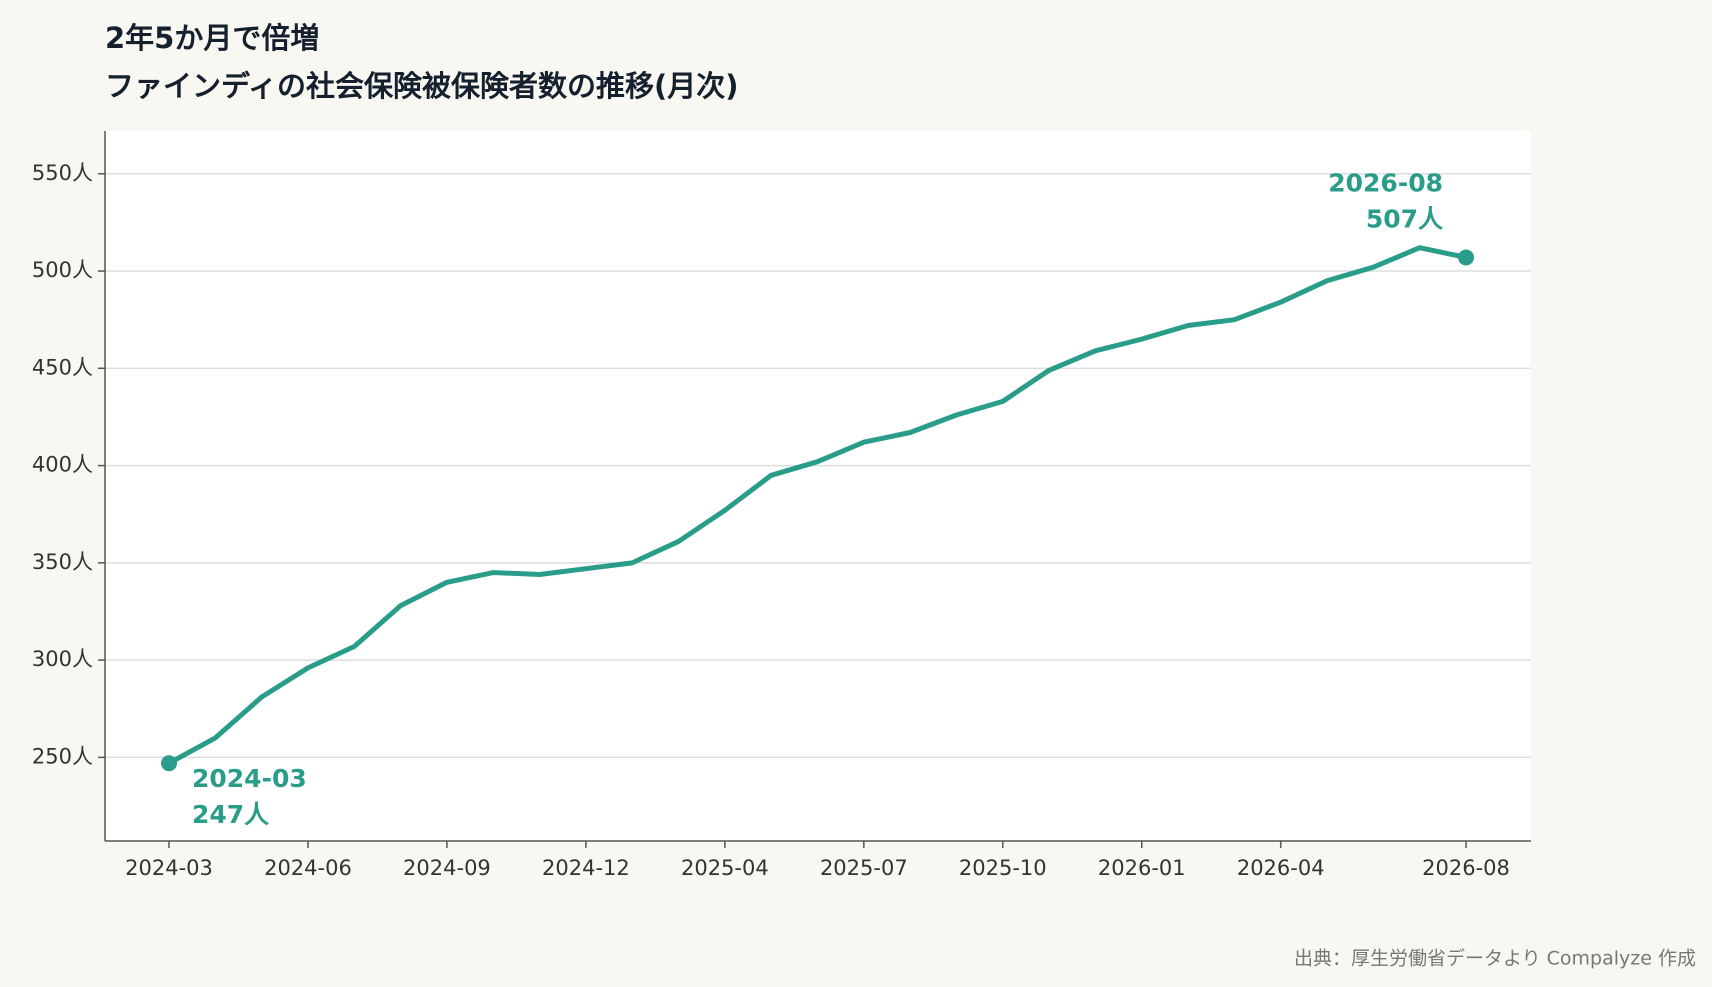  I want to click on x-tick-label: 2026-04, so click(1281, 868).